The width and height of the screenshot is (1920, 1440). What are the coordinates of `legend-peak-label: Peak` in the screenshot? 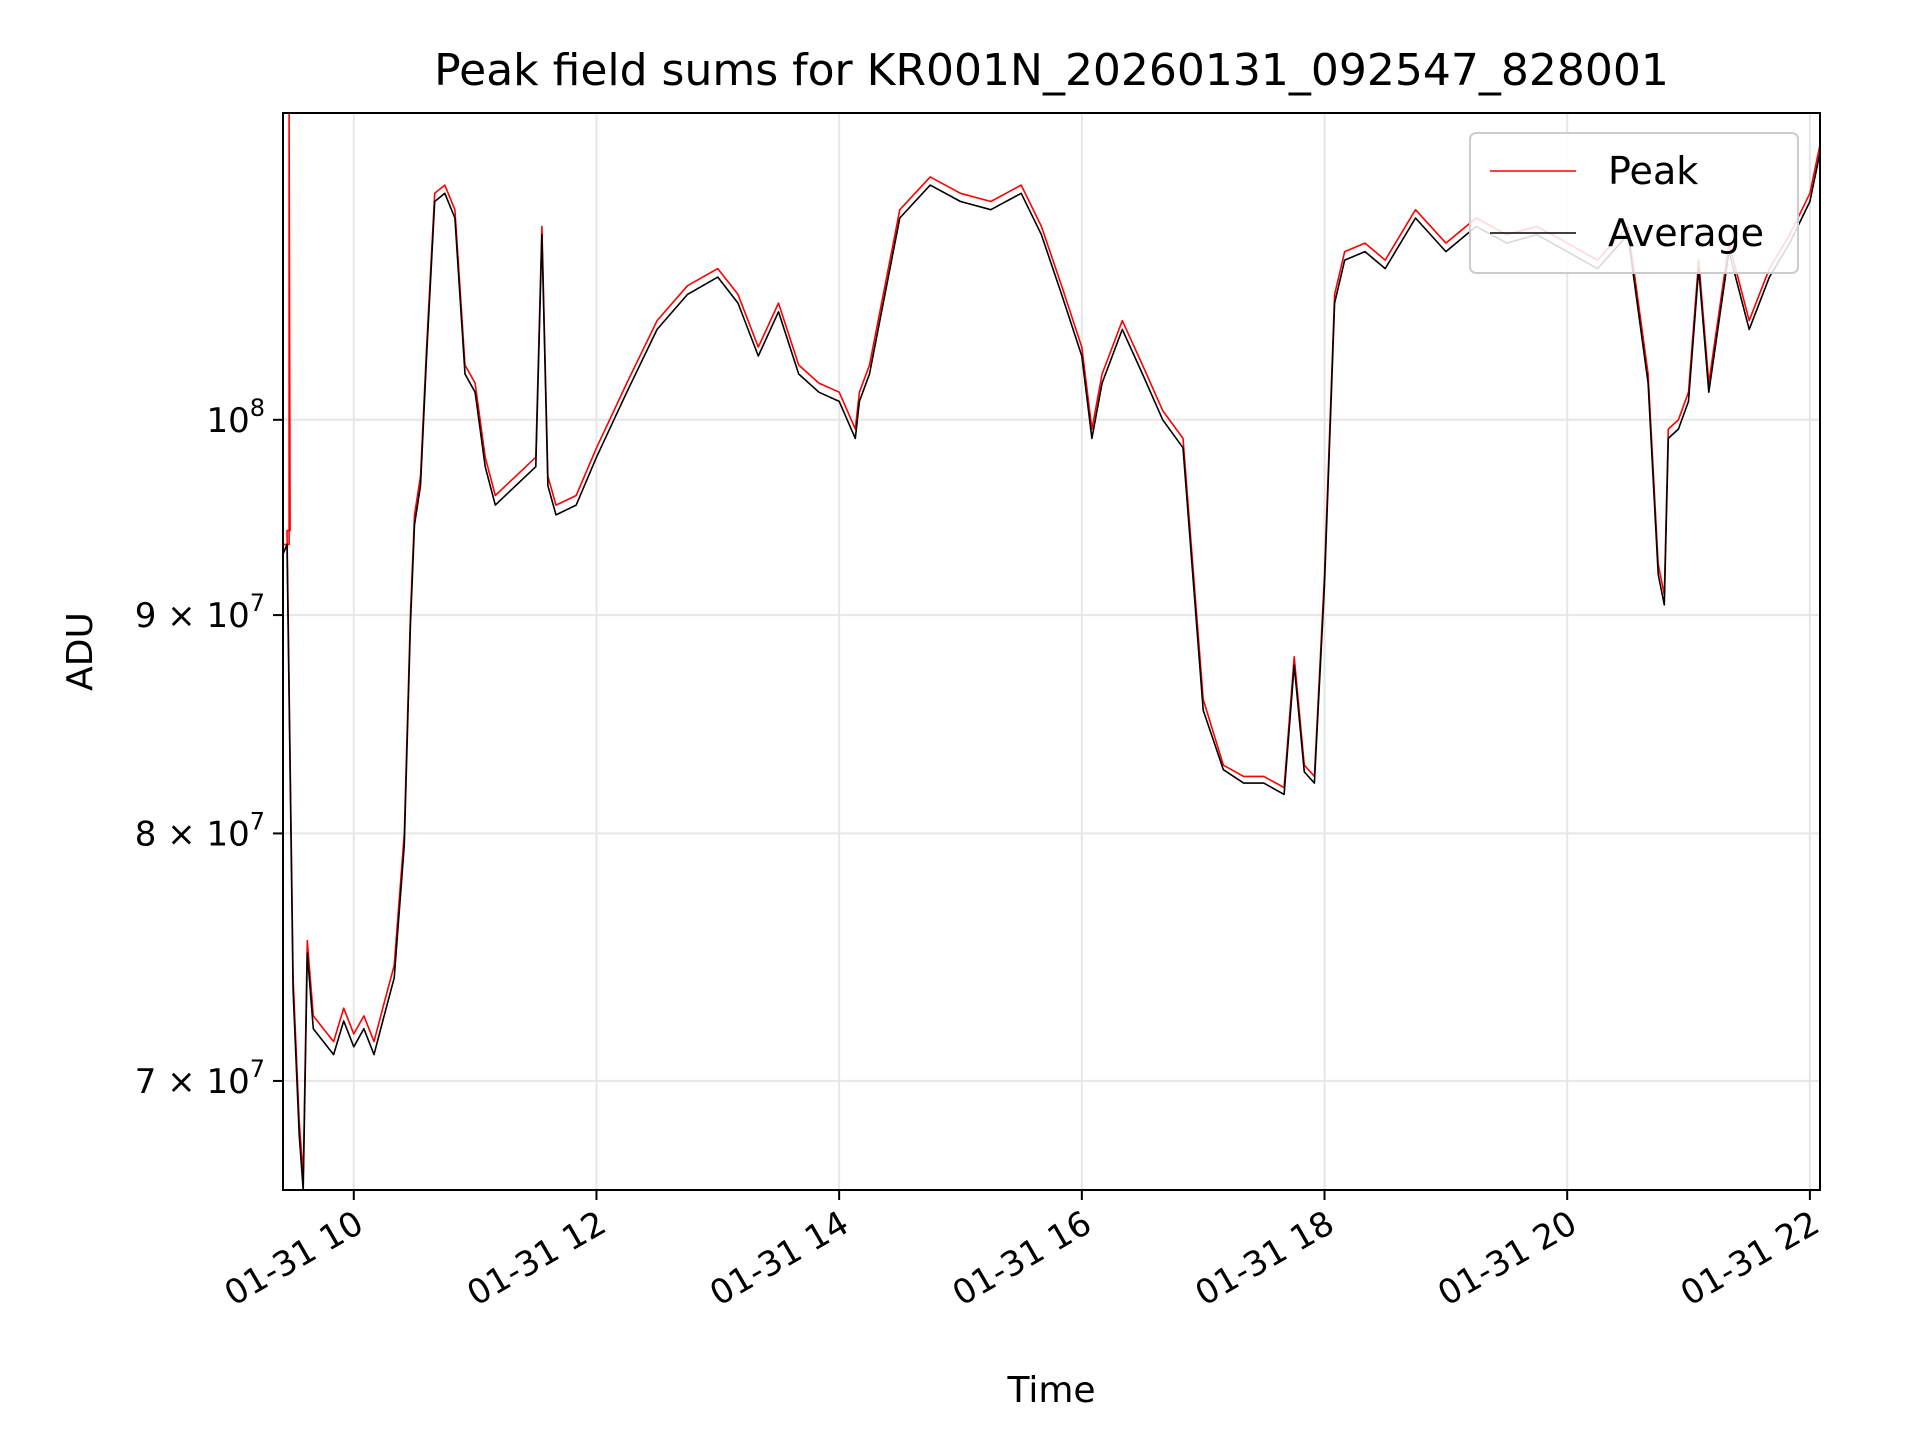 It's located at (1653, 171).